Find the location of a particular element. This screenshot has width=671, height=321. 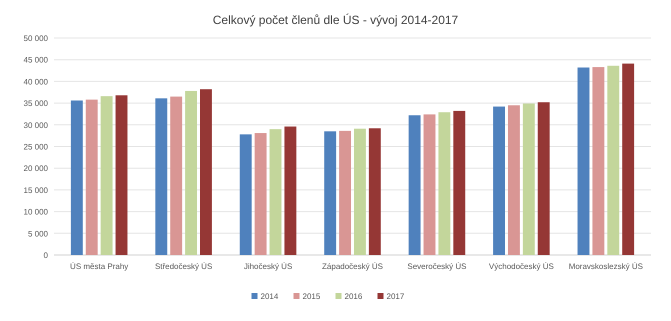

x-tick-label: Východočeský ÚS is located at coordinates (521, 266).